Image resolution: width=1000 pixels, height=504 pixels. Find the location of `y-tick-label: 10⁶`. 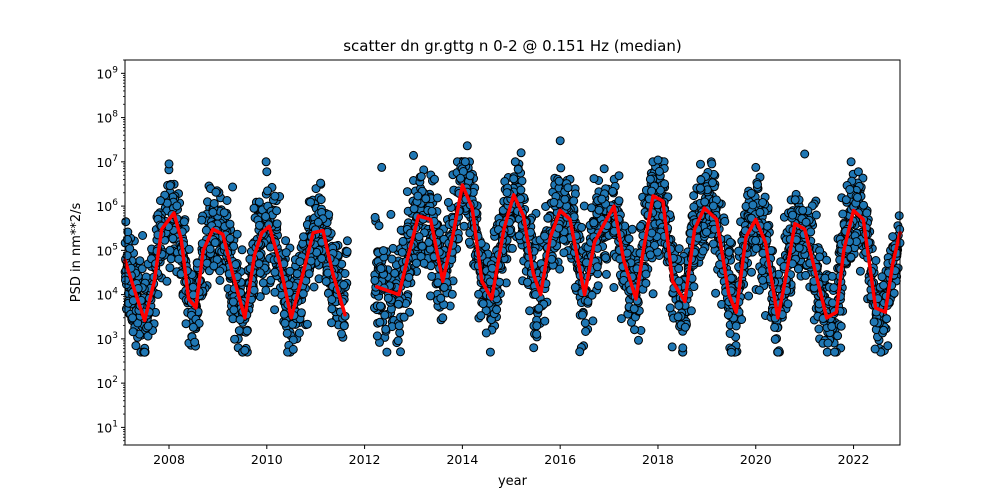

y-tick-label: 10⁶ is located at coordinates (107, 206).